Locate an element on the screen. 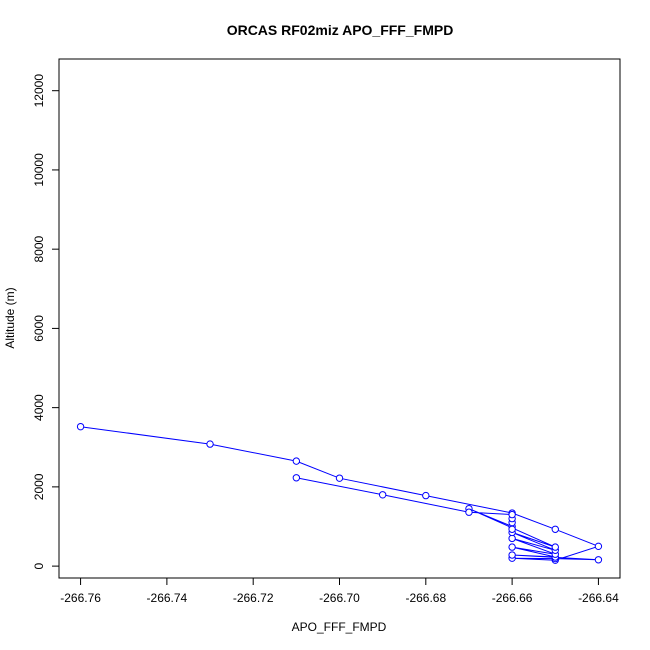 This screenshot has width=650, height=650. x-axis-label: APO_FFF_FMPD is located at coordinates (339, 627).